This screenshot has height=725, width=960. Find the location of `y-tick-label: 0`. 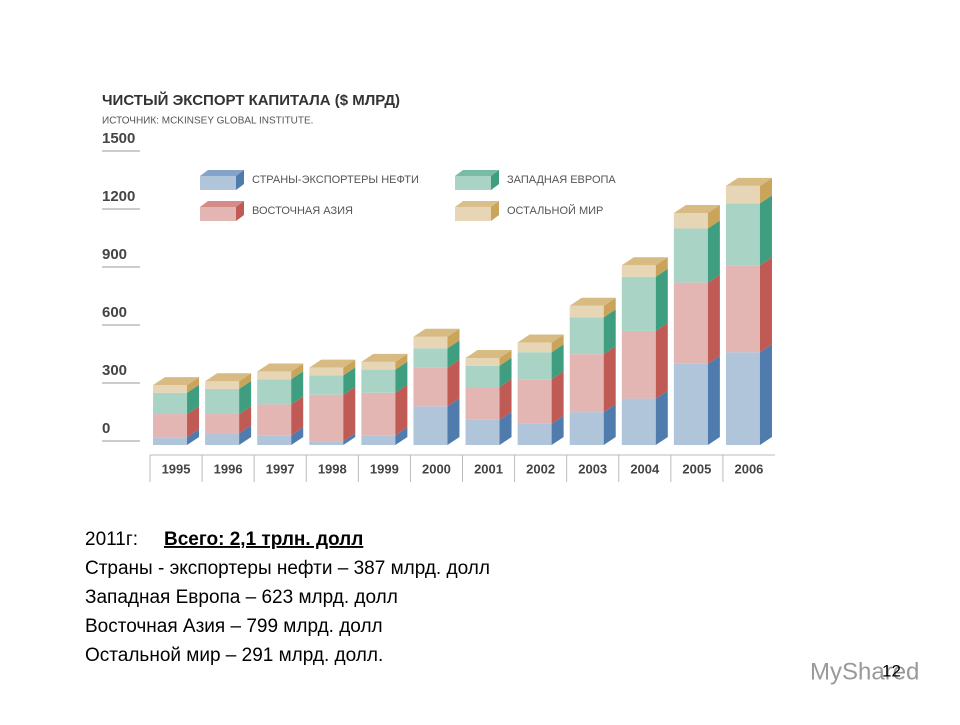

y-tick-label: 0 is located at coordinates (106, 428).